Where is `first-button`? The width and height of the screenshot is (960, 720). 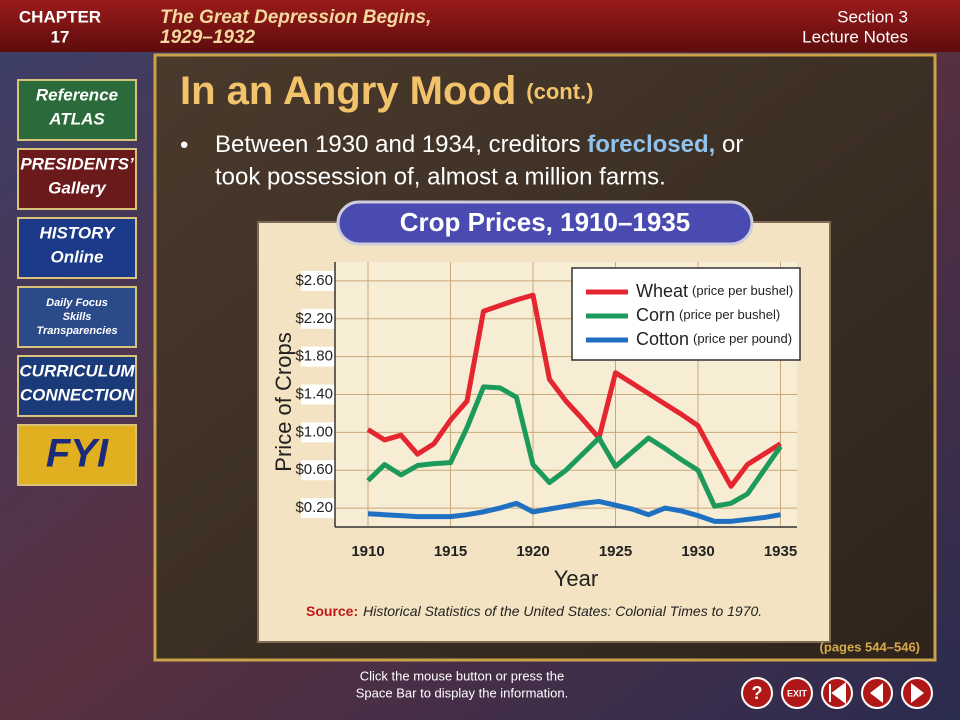
first-button is located at coordinates (837, 693).